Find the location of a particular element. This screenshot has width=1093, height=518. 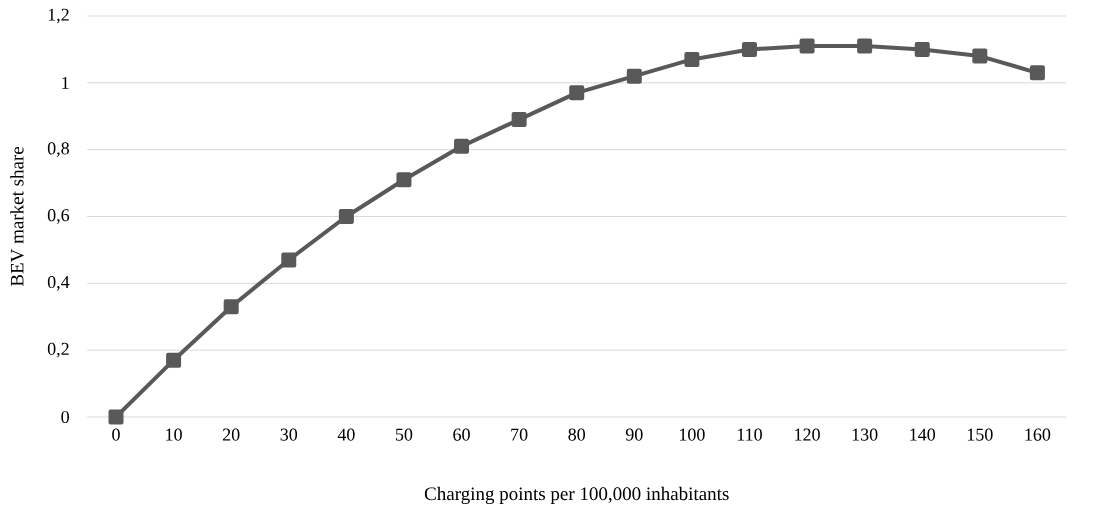

y-tick-label: 0,4 is located at coordinates (58, 283).